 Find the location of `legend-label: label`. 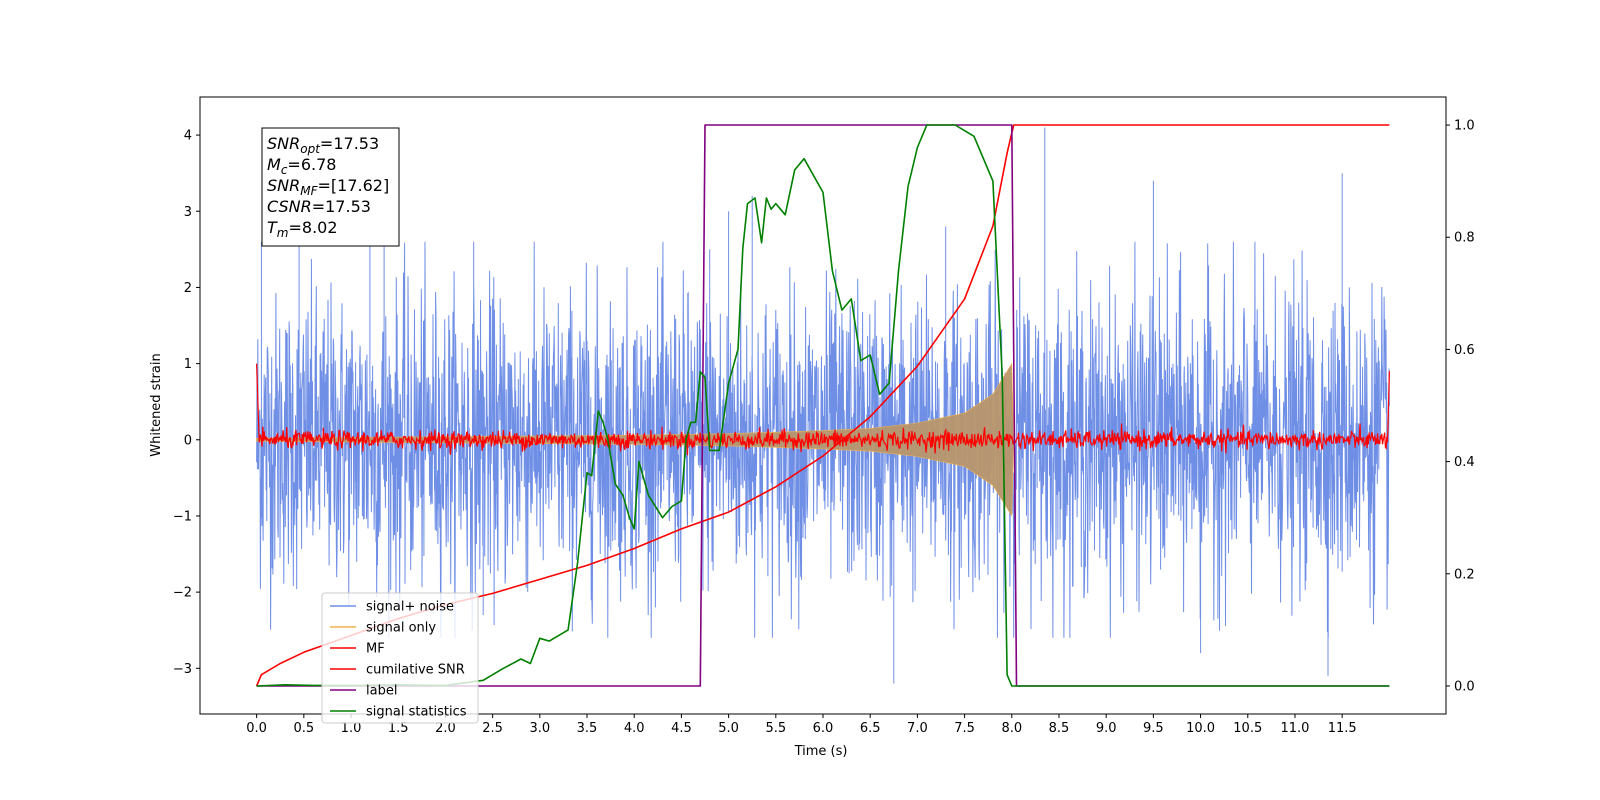

legend-label: label is located at coordinates (381, 691).